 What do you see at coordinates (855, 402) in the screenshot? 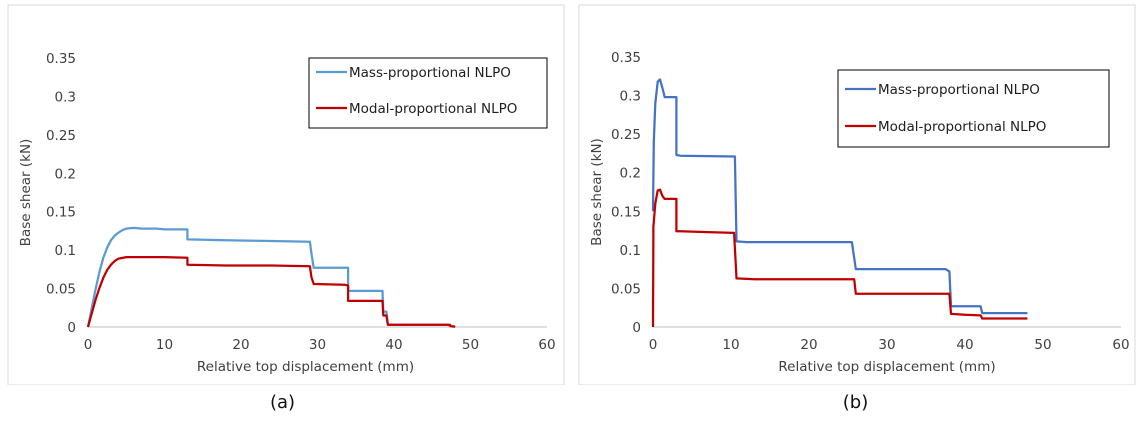
I see `caption-b: (b)` at bounding box center [855, 402].